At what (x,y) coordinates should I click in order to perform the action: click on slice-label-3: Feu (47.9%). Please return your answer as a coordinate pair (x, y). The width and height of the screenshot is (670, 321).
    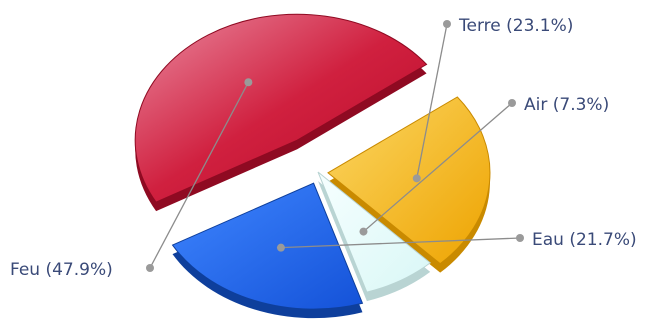
    Looking at the image, I should click on (61, 270).